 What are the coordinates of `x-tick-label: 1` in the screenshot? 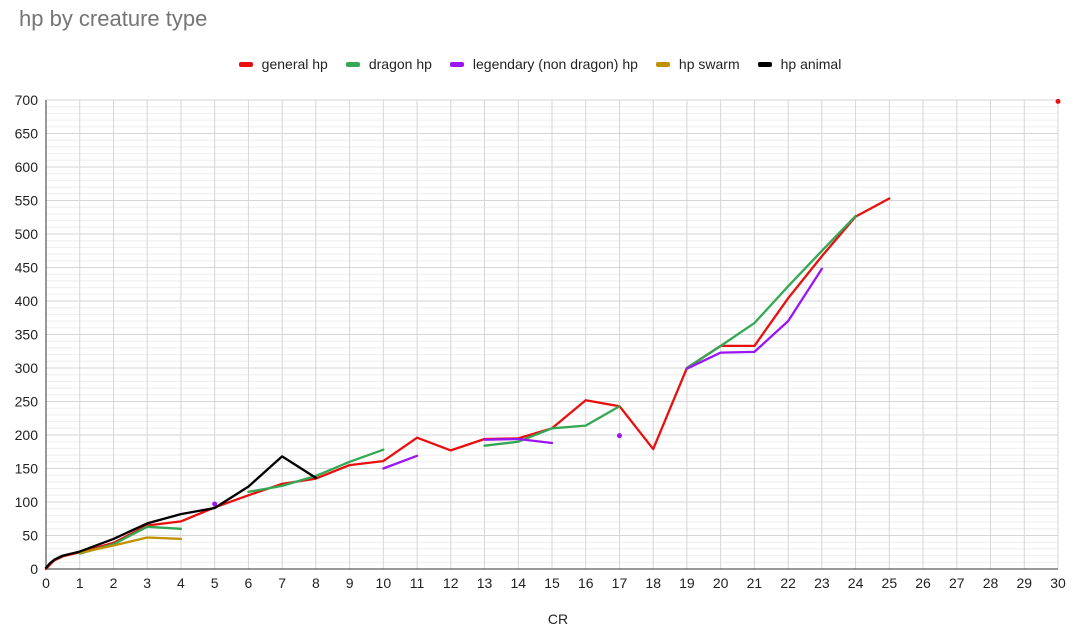 It's located at (80, 583).